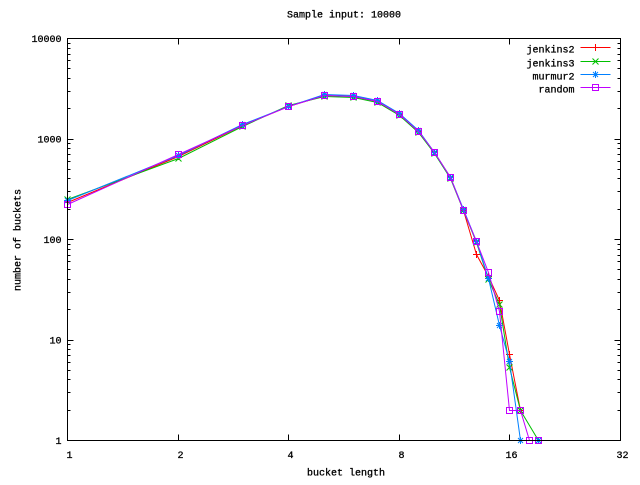  Describe the element at coordinates (556, 91) in the screenshot. I see `svg-text: random` at that location.